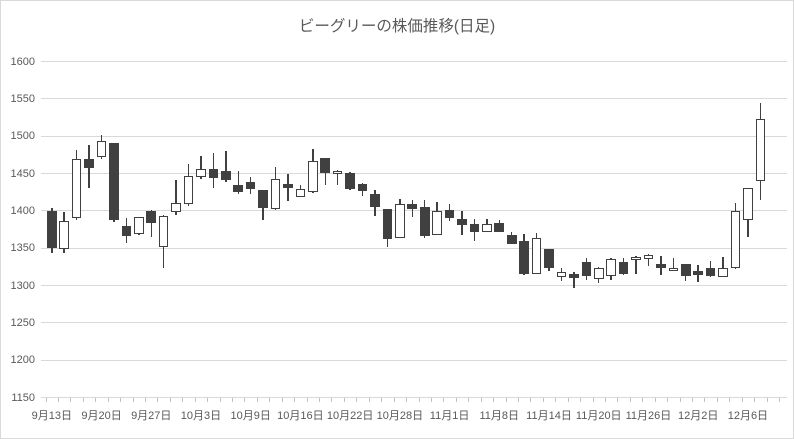 This screenshot has width=794, height=439. Describe the element at coordinates (22, 248) in the screenshot. I see `y-axis-tick-label: 1350` at that location.